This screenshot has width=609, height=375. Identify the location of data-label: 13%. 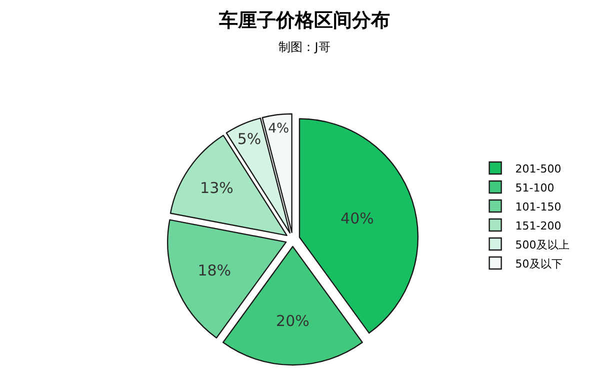
(217, 187).